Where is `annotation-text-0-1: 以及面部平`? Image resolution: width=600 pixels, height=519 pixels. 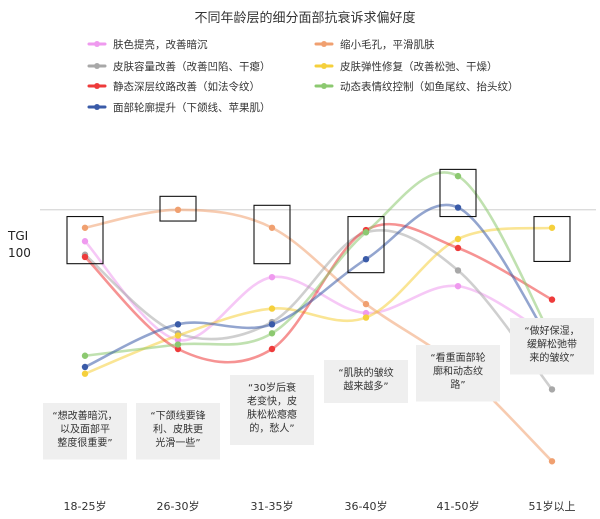 annotation-text-0-1: 以及面部平 is located at coordinates (85, 429).